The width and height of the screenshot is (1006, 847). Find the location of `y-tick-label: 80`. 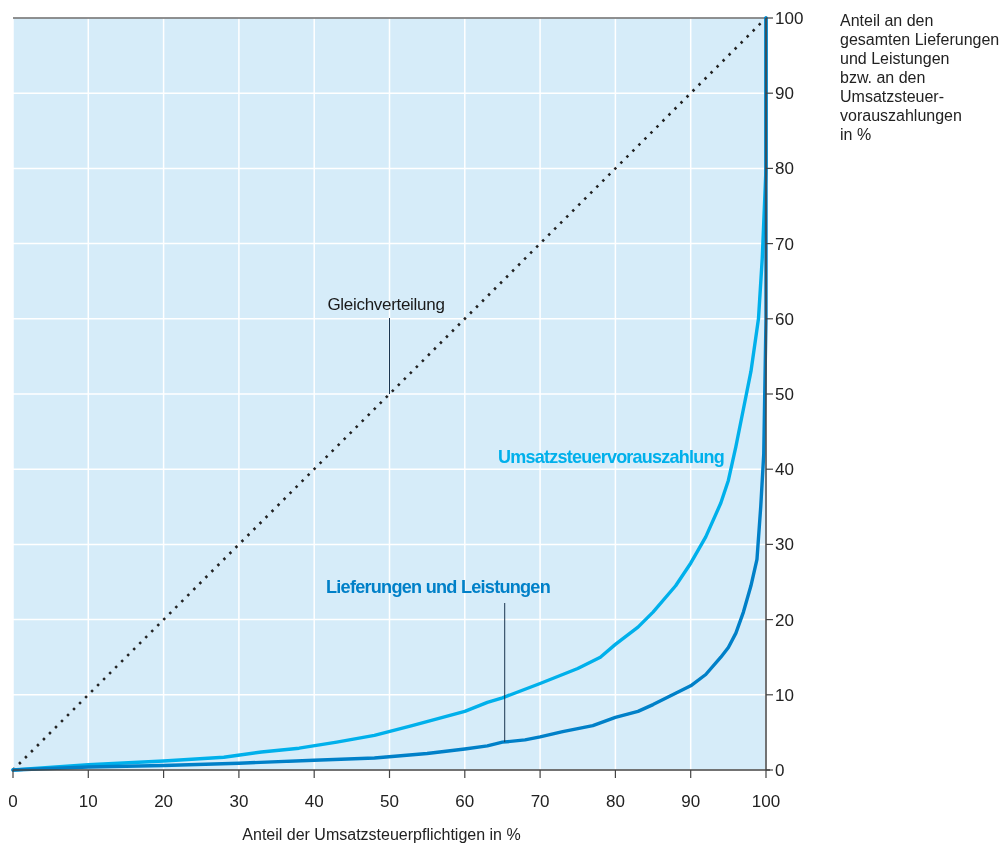

y-tick-label: 80 is located at coordinates (784, 169).